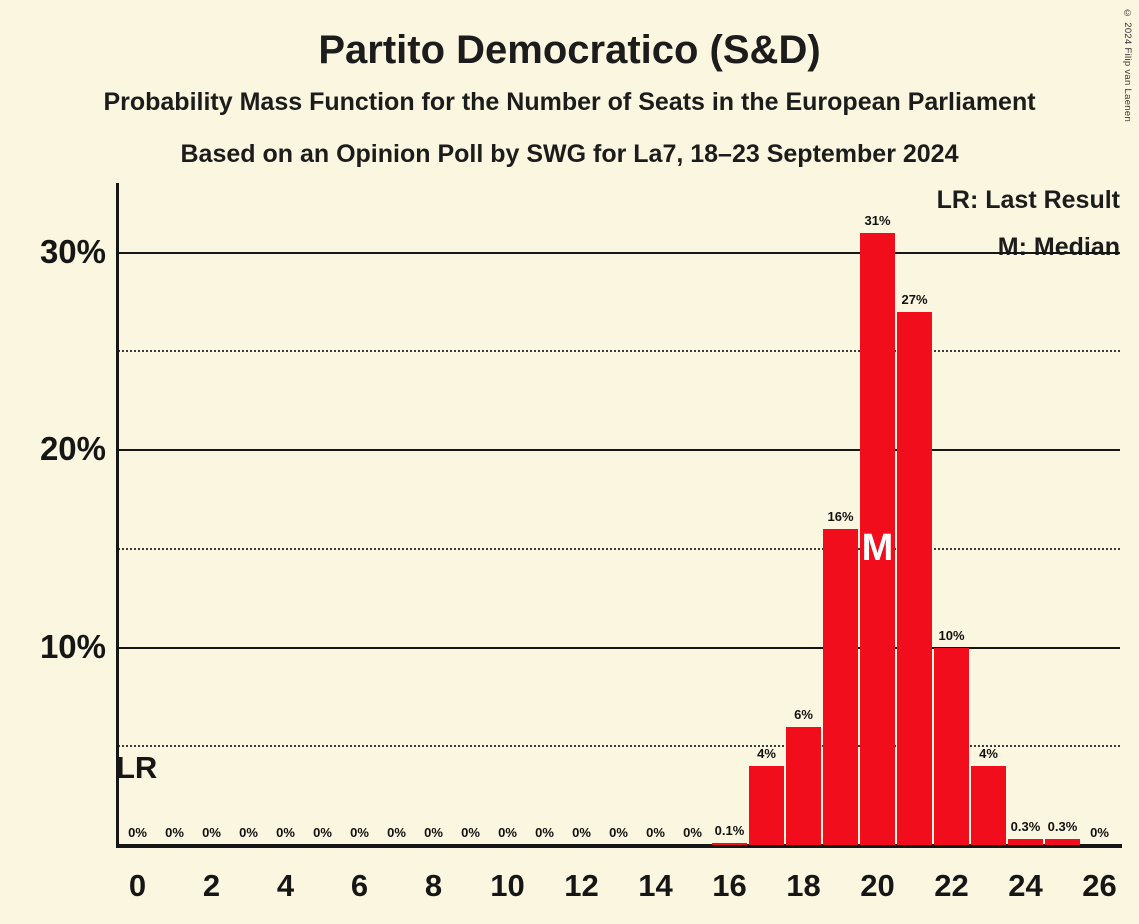 The width and height of the screenshot is (1139, 924). I want to click on x-axis-tick-0: 0, so click(137, 885).